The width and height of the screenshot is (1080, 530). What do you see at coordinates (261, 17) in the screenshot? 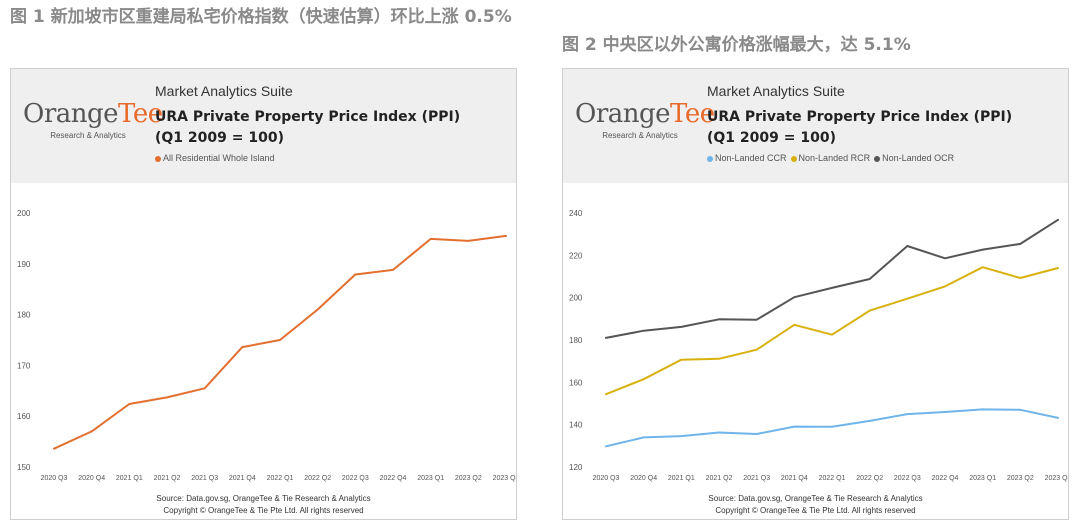
I see `figure-1-title: 图 1 新加坡市区重建局私宅价格指数（快速估算）环比上涨 0.5%` at bounding box center [261, 17].